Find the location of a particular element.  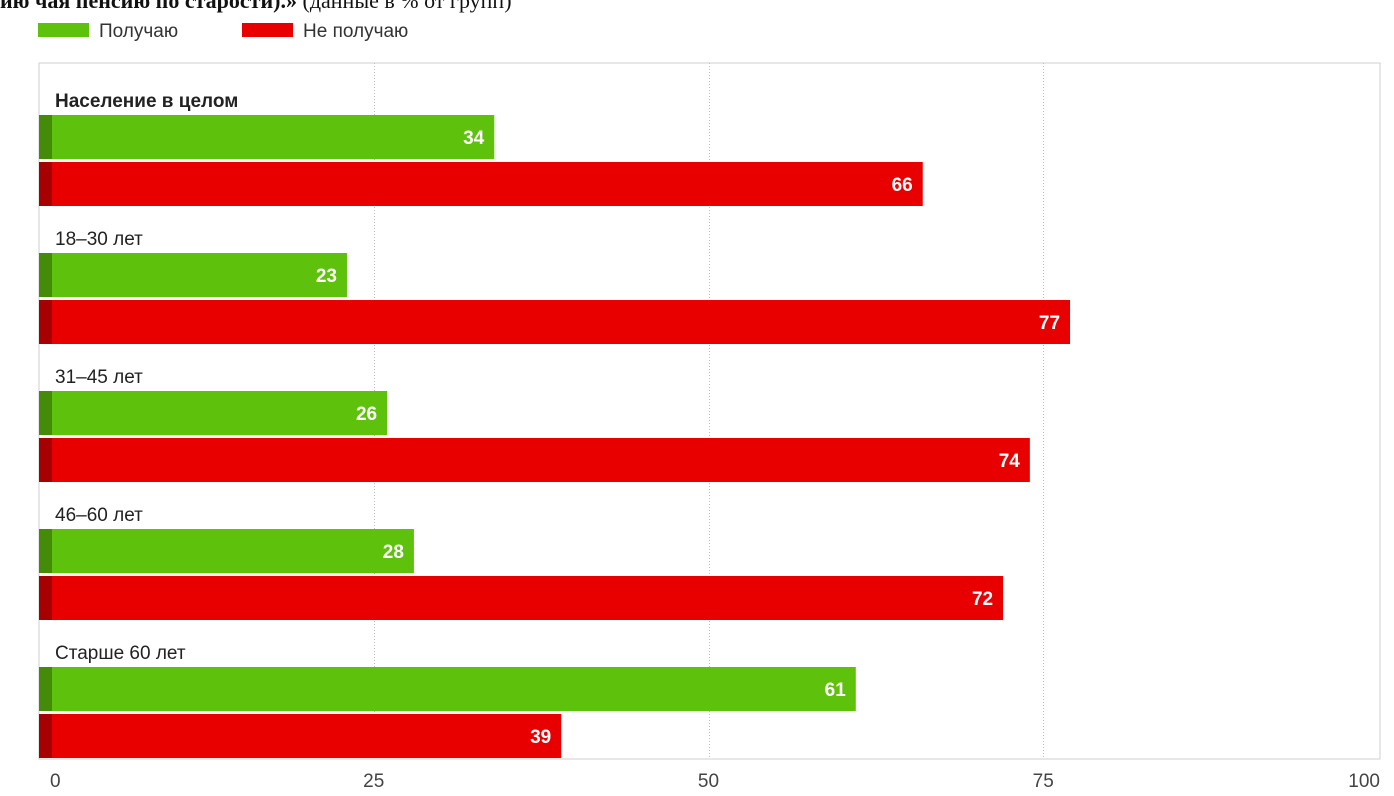

bar-group-5-2: 39 is located at coordinates (300, 736).